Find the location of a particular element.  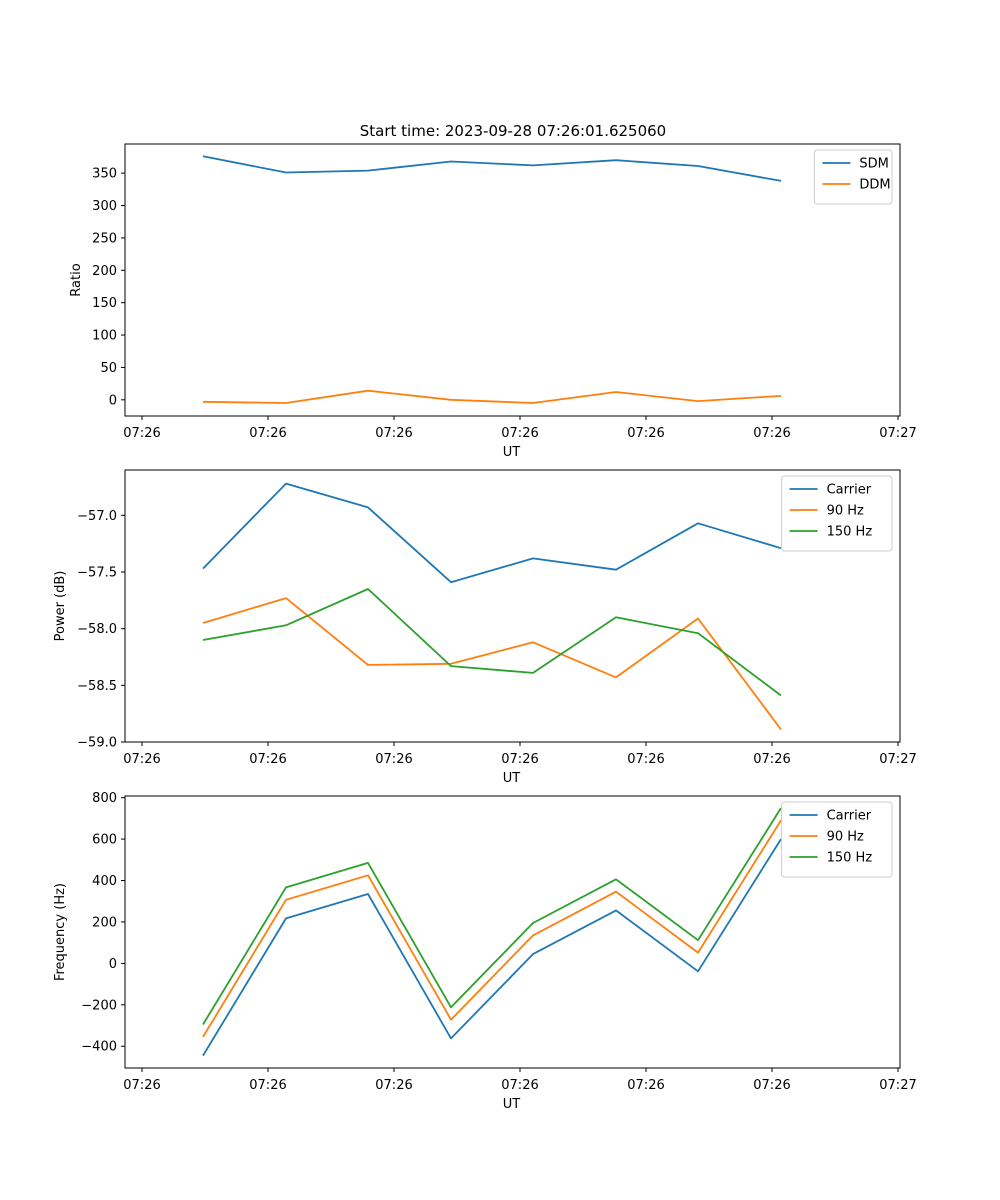

y-tick-label: −58.5 is located at coordinates (97, 686).